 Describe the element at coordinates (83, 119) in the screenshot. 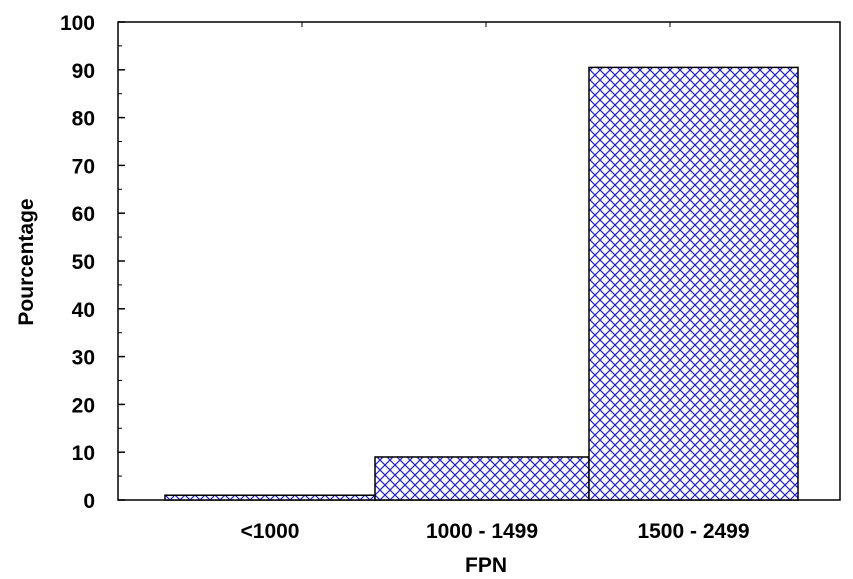

I see `y-tick-label: 80` at that location.